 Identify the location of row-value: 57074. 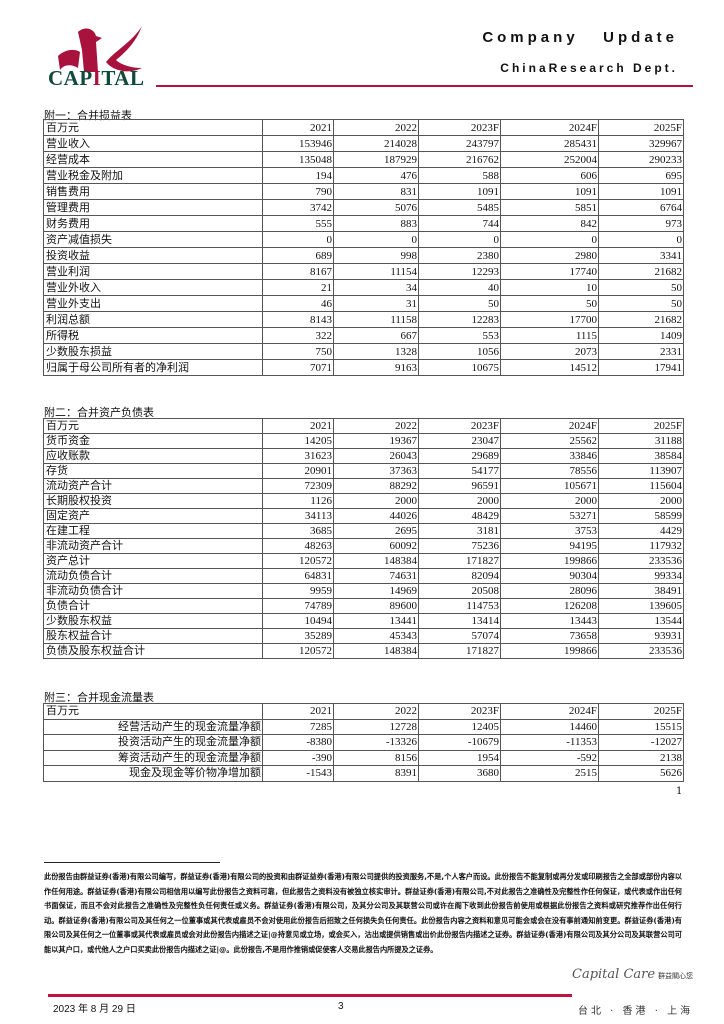
(459, 636).